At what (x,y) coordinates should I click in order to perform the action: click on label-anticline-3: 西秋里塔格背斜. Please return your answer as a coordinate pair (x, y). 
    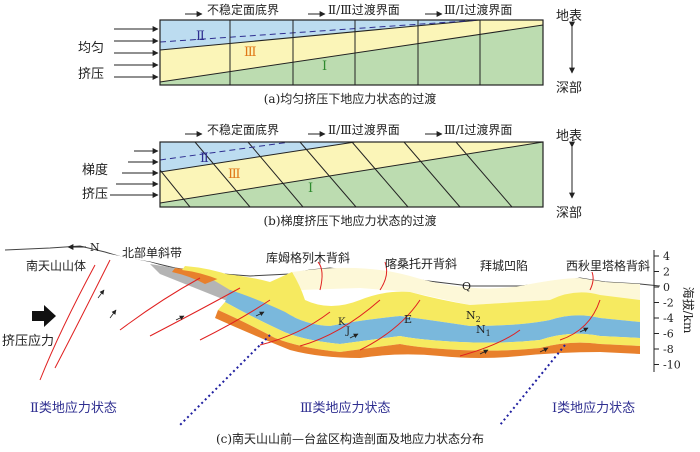
    Looking at the image, I should click on (608, 265).